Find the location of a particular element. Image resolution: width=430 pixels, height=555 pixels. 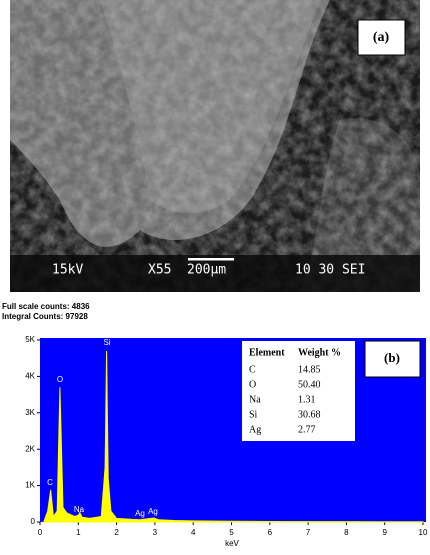

x-tick-label: 4 is located at coordinates (193, 532).